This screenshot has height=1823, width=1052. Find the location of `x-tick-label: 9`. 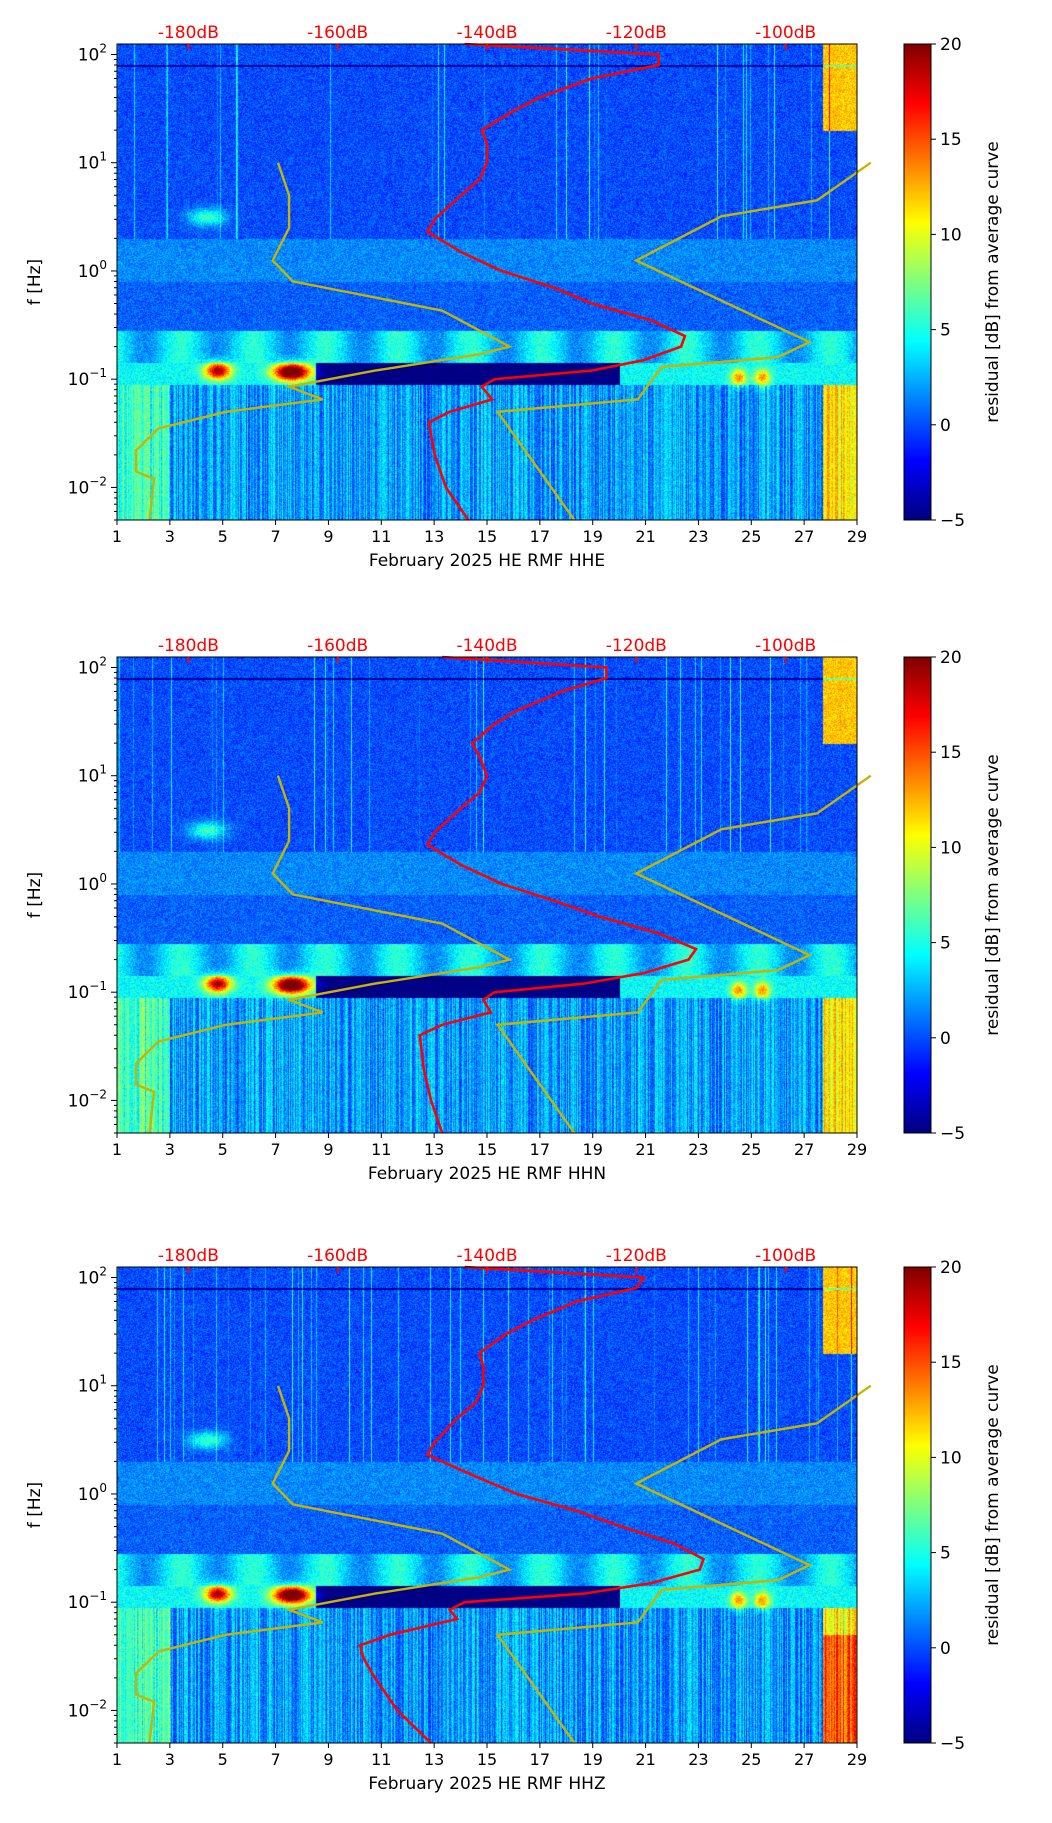

x-tick-label: 9 is located at coordinates (328, 1149).